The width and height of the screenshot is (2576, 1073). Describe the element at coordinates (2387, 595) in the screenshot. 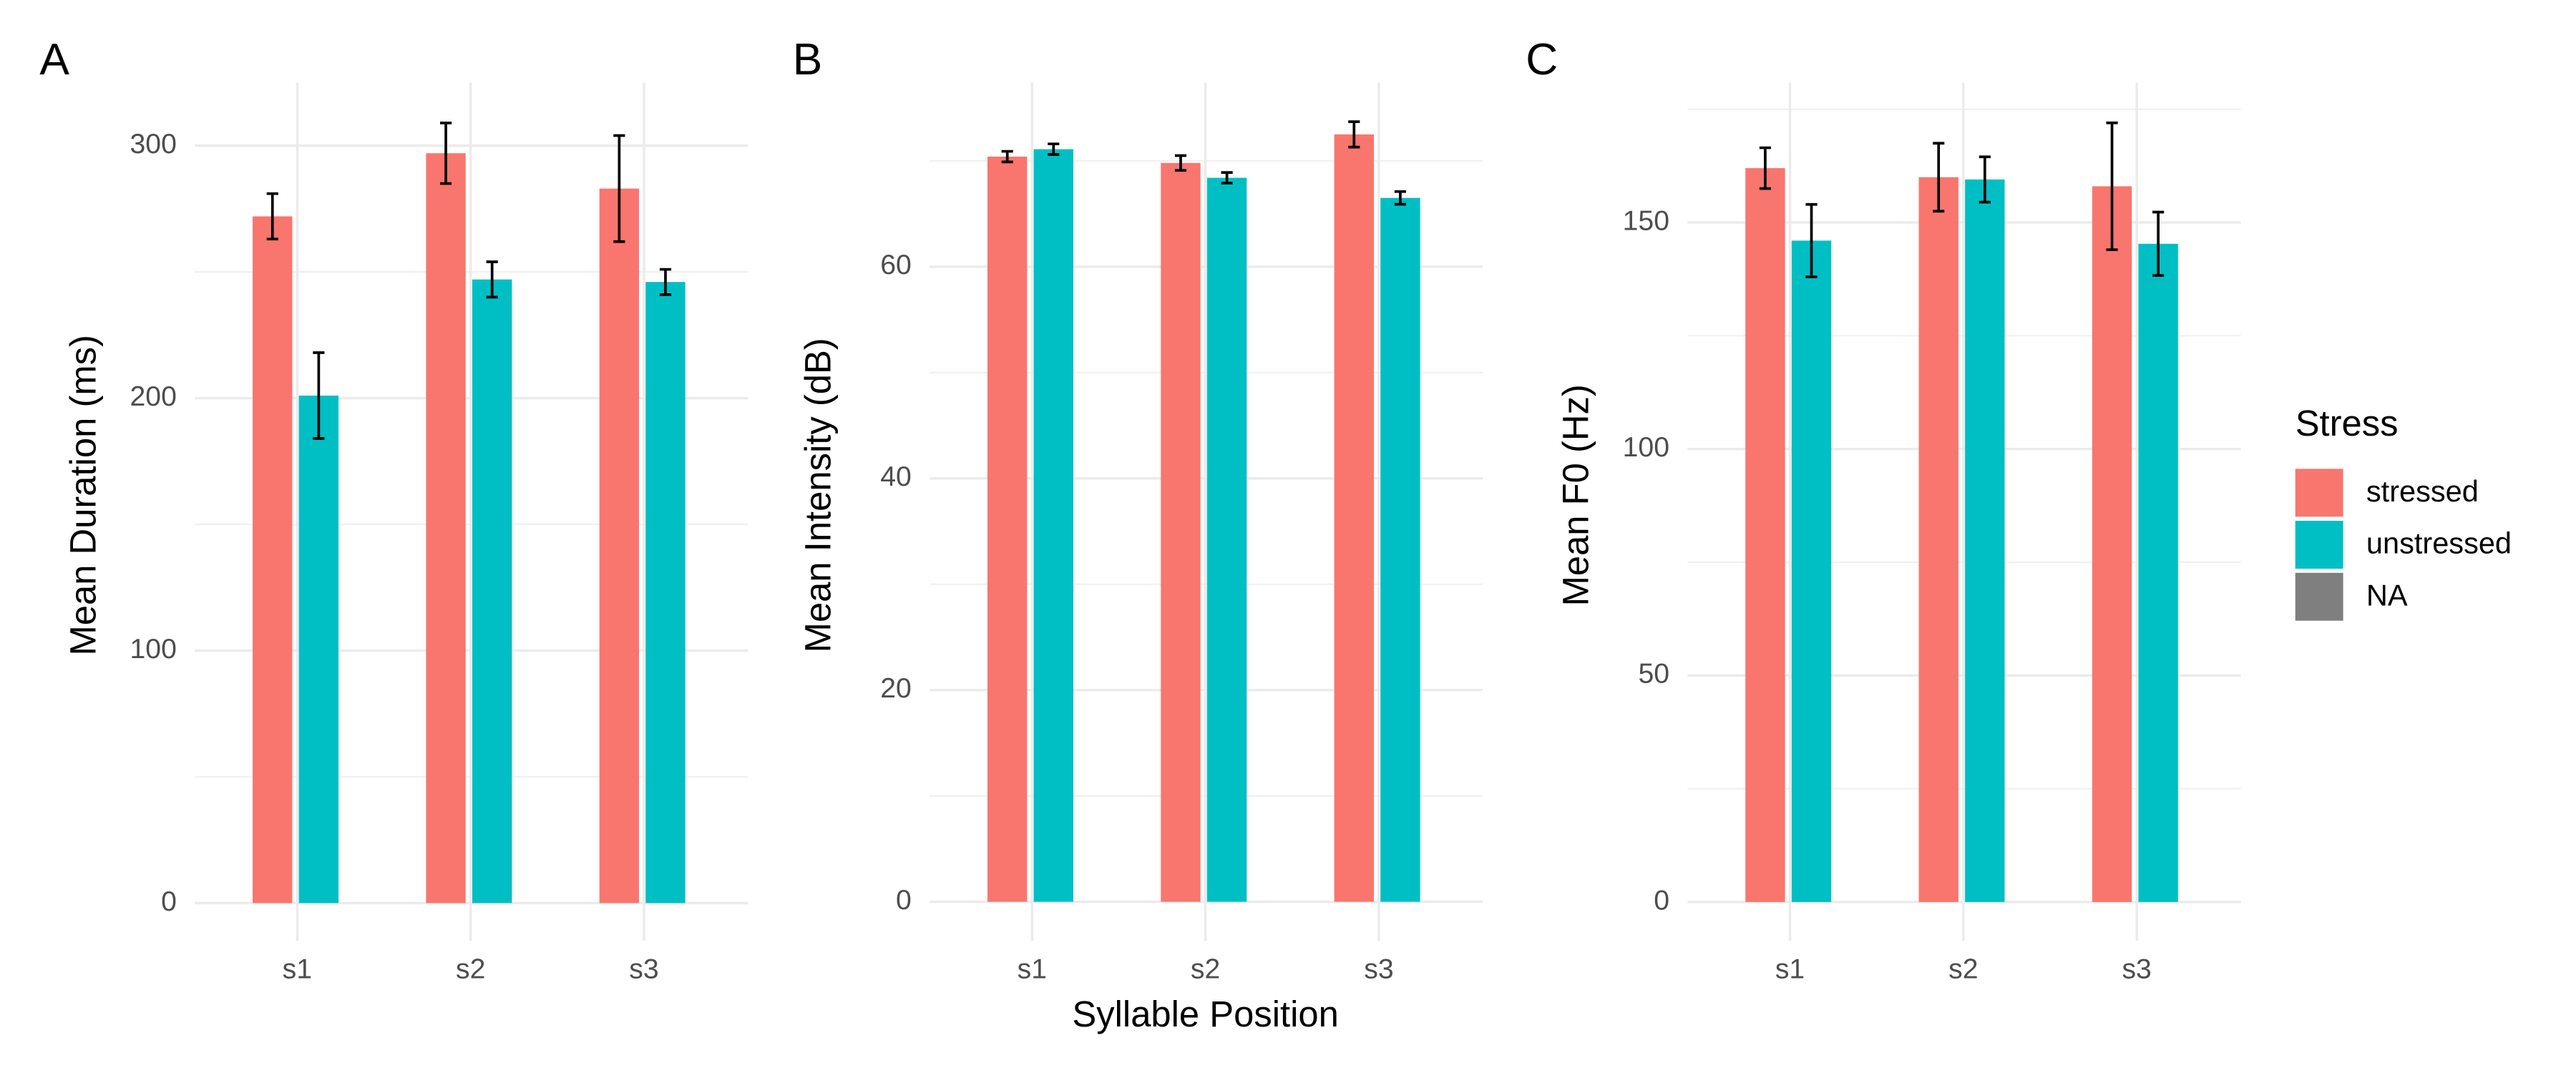

I see `legend-label: NA` at that location.